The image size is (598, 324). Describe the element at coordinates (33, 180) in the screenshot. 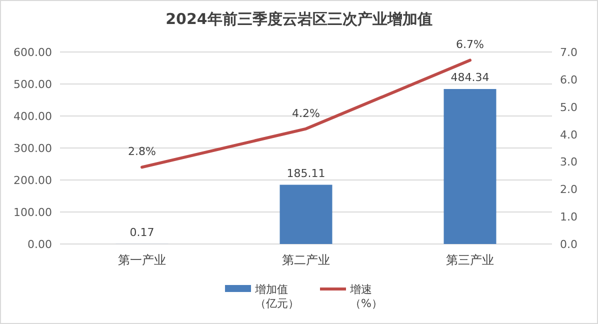

I see `y-tick-label: 200.00` at that location.